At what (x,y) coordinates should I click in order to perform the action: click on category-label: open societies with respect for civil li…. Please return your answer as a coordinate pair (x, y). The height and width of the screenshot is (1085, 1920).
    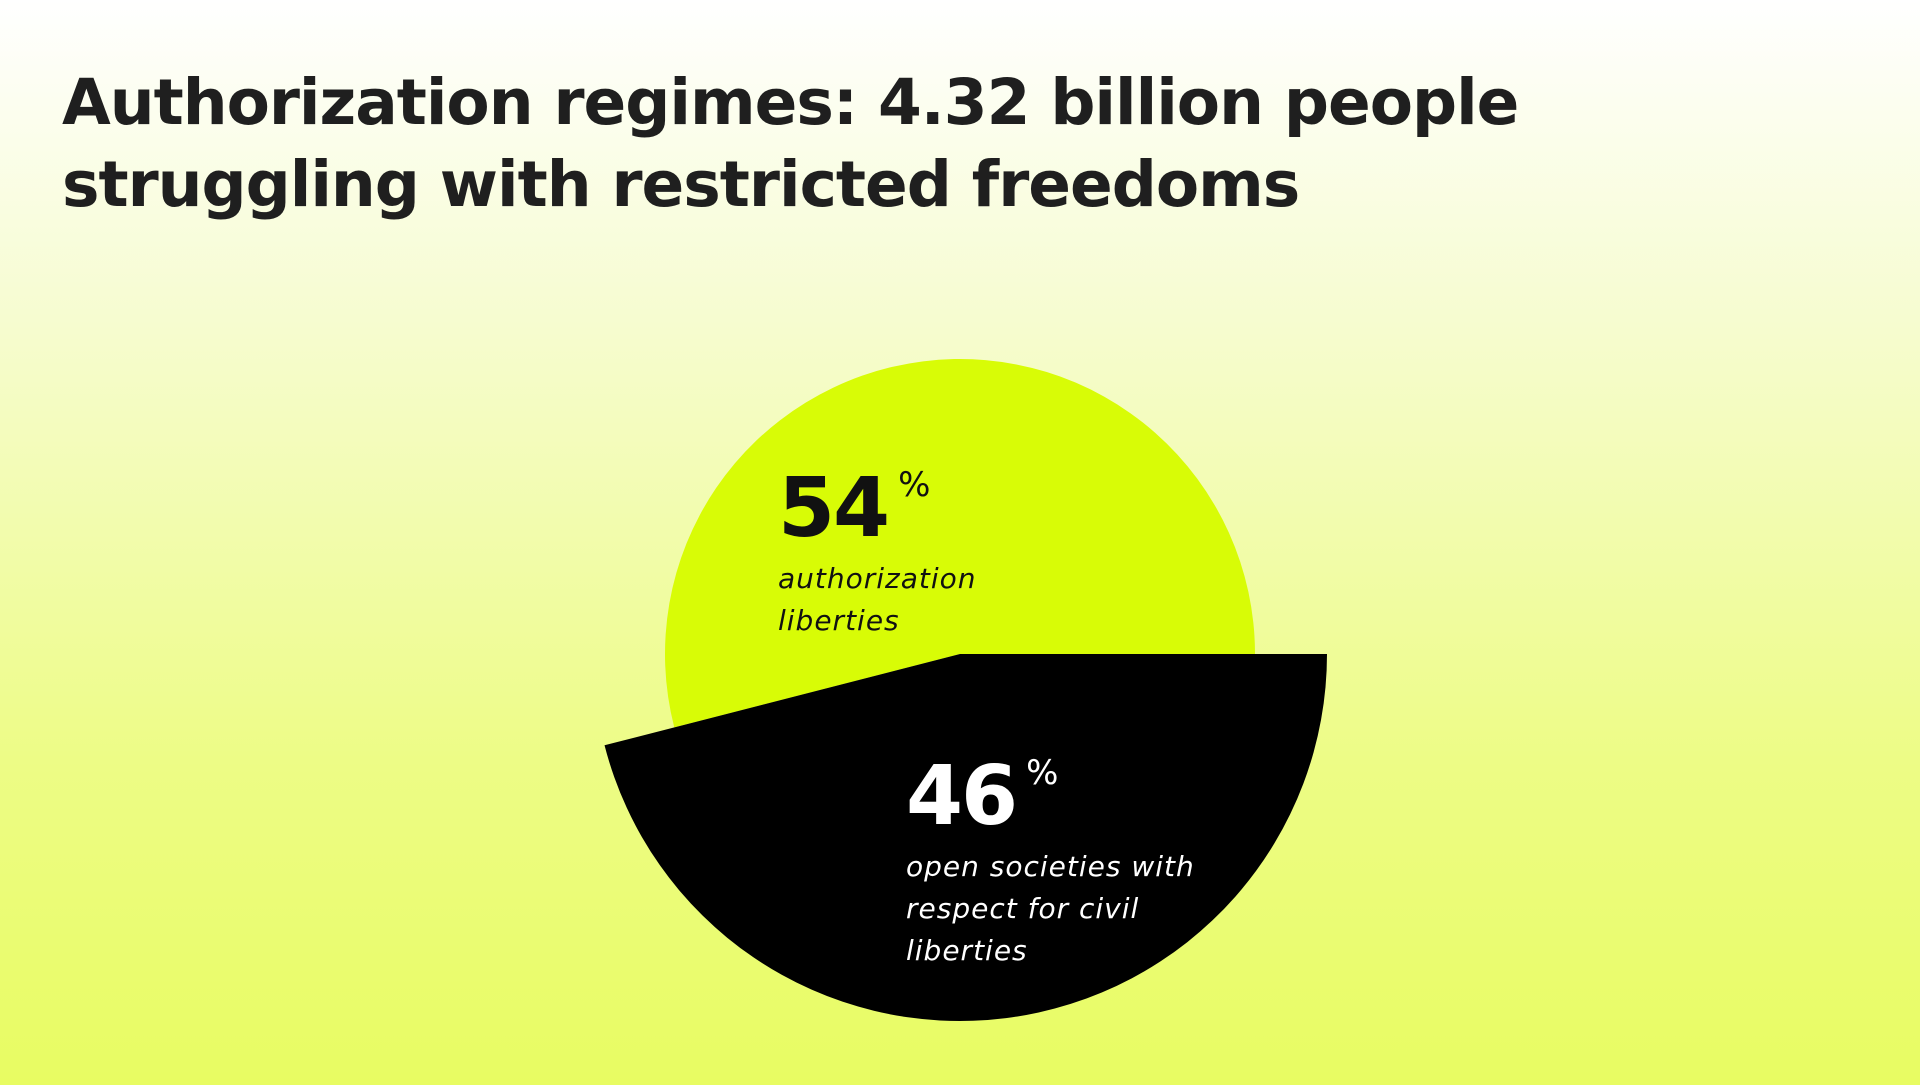
    Looking at the image, I should click on (1050, 908).